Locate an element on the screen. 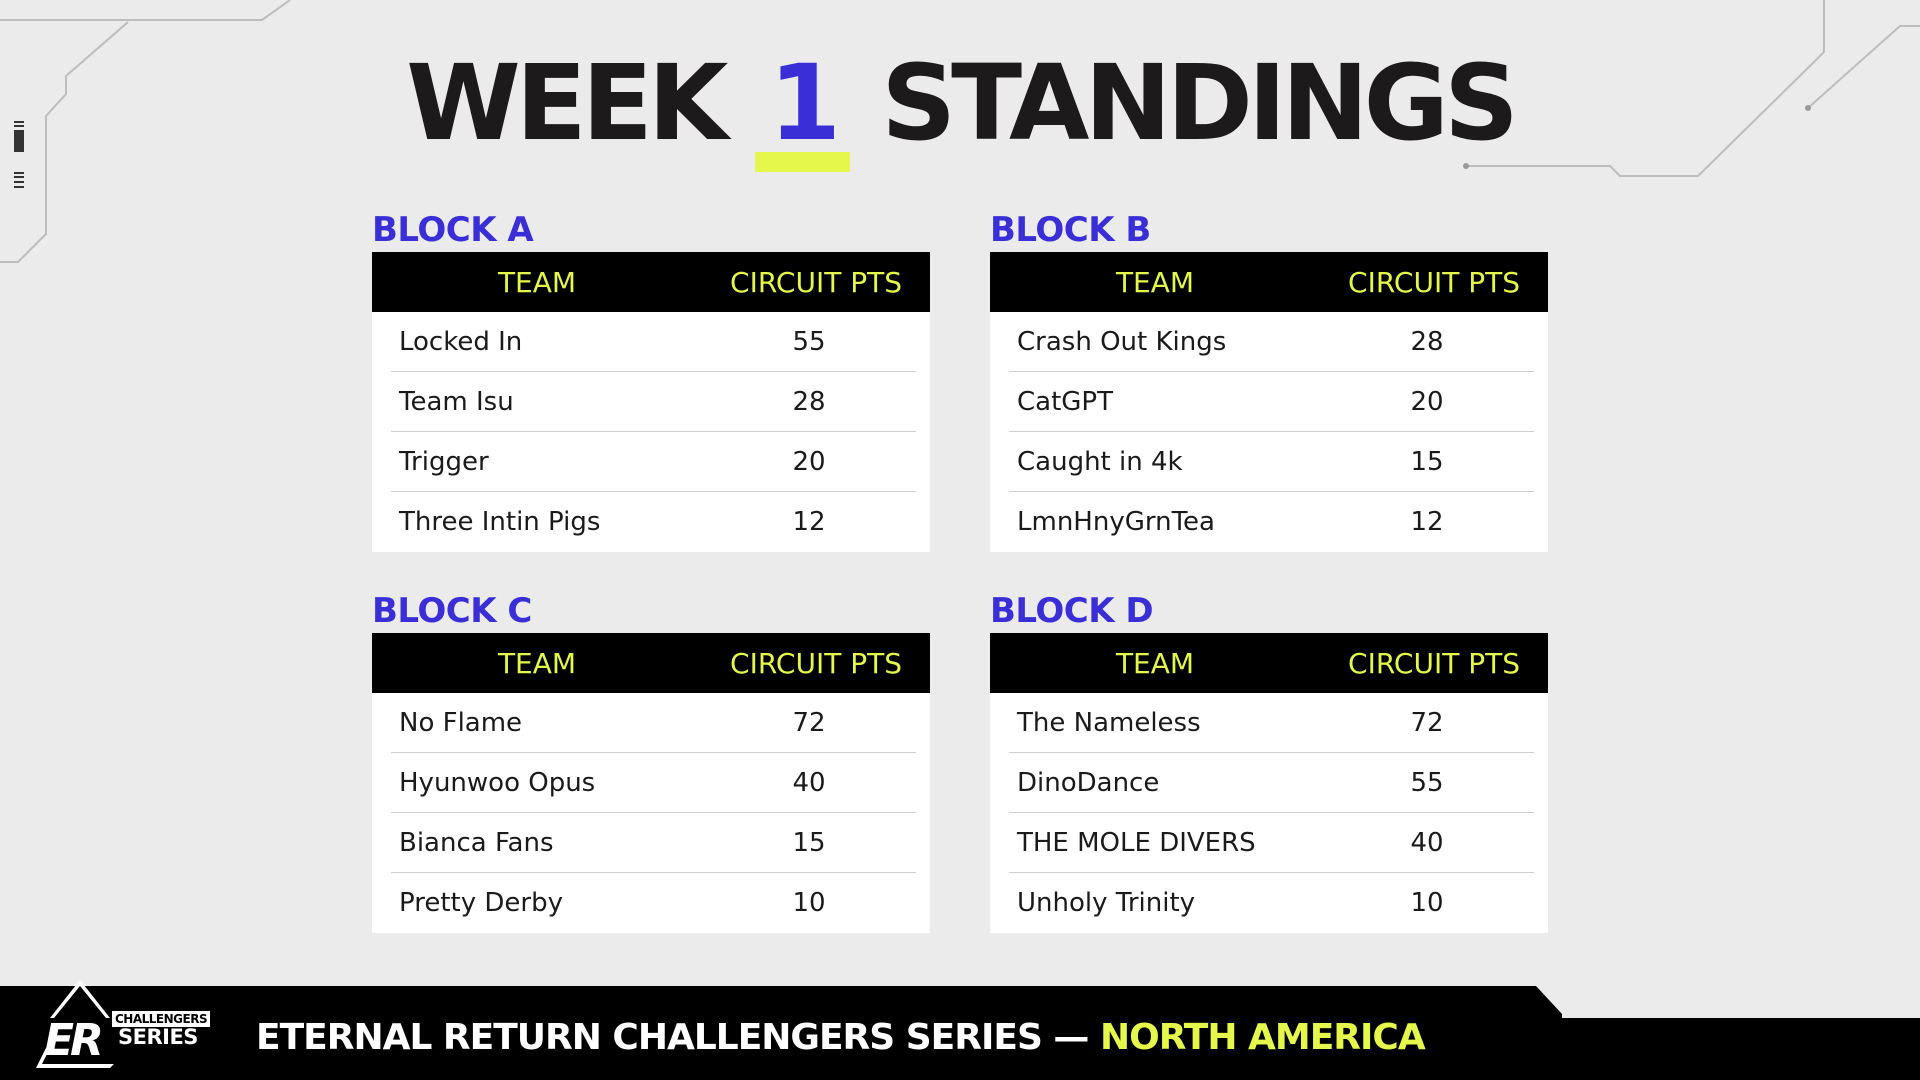 Image resolution: width=1920 pixels, height=1080 pixels. logo-mark: ER is located at coordinates (74, 1040).